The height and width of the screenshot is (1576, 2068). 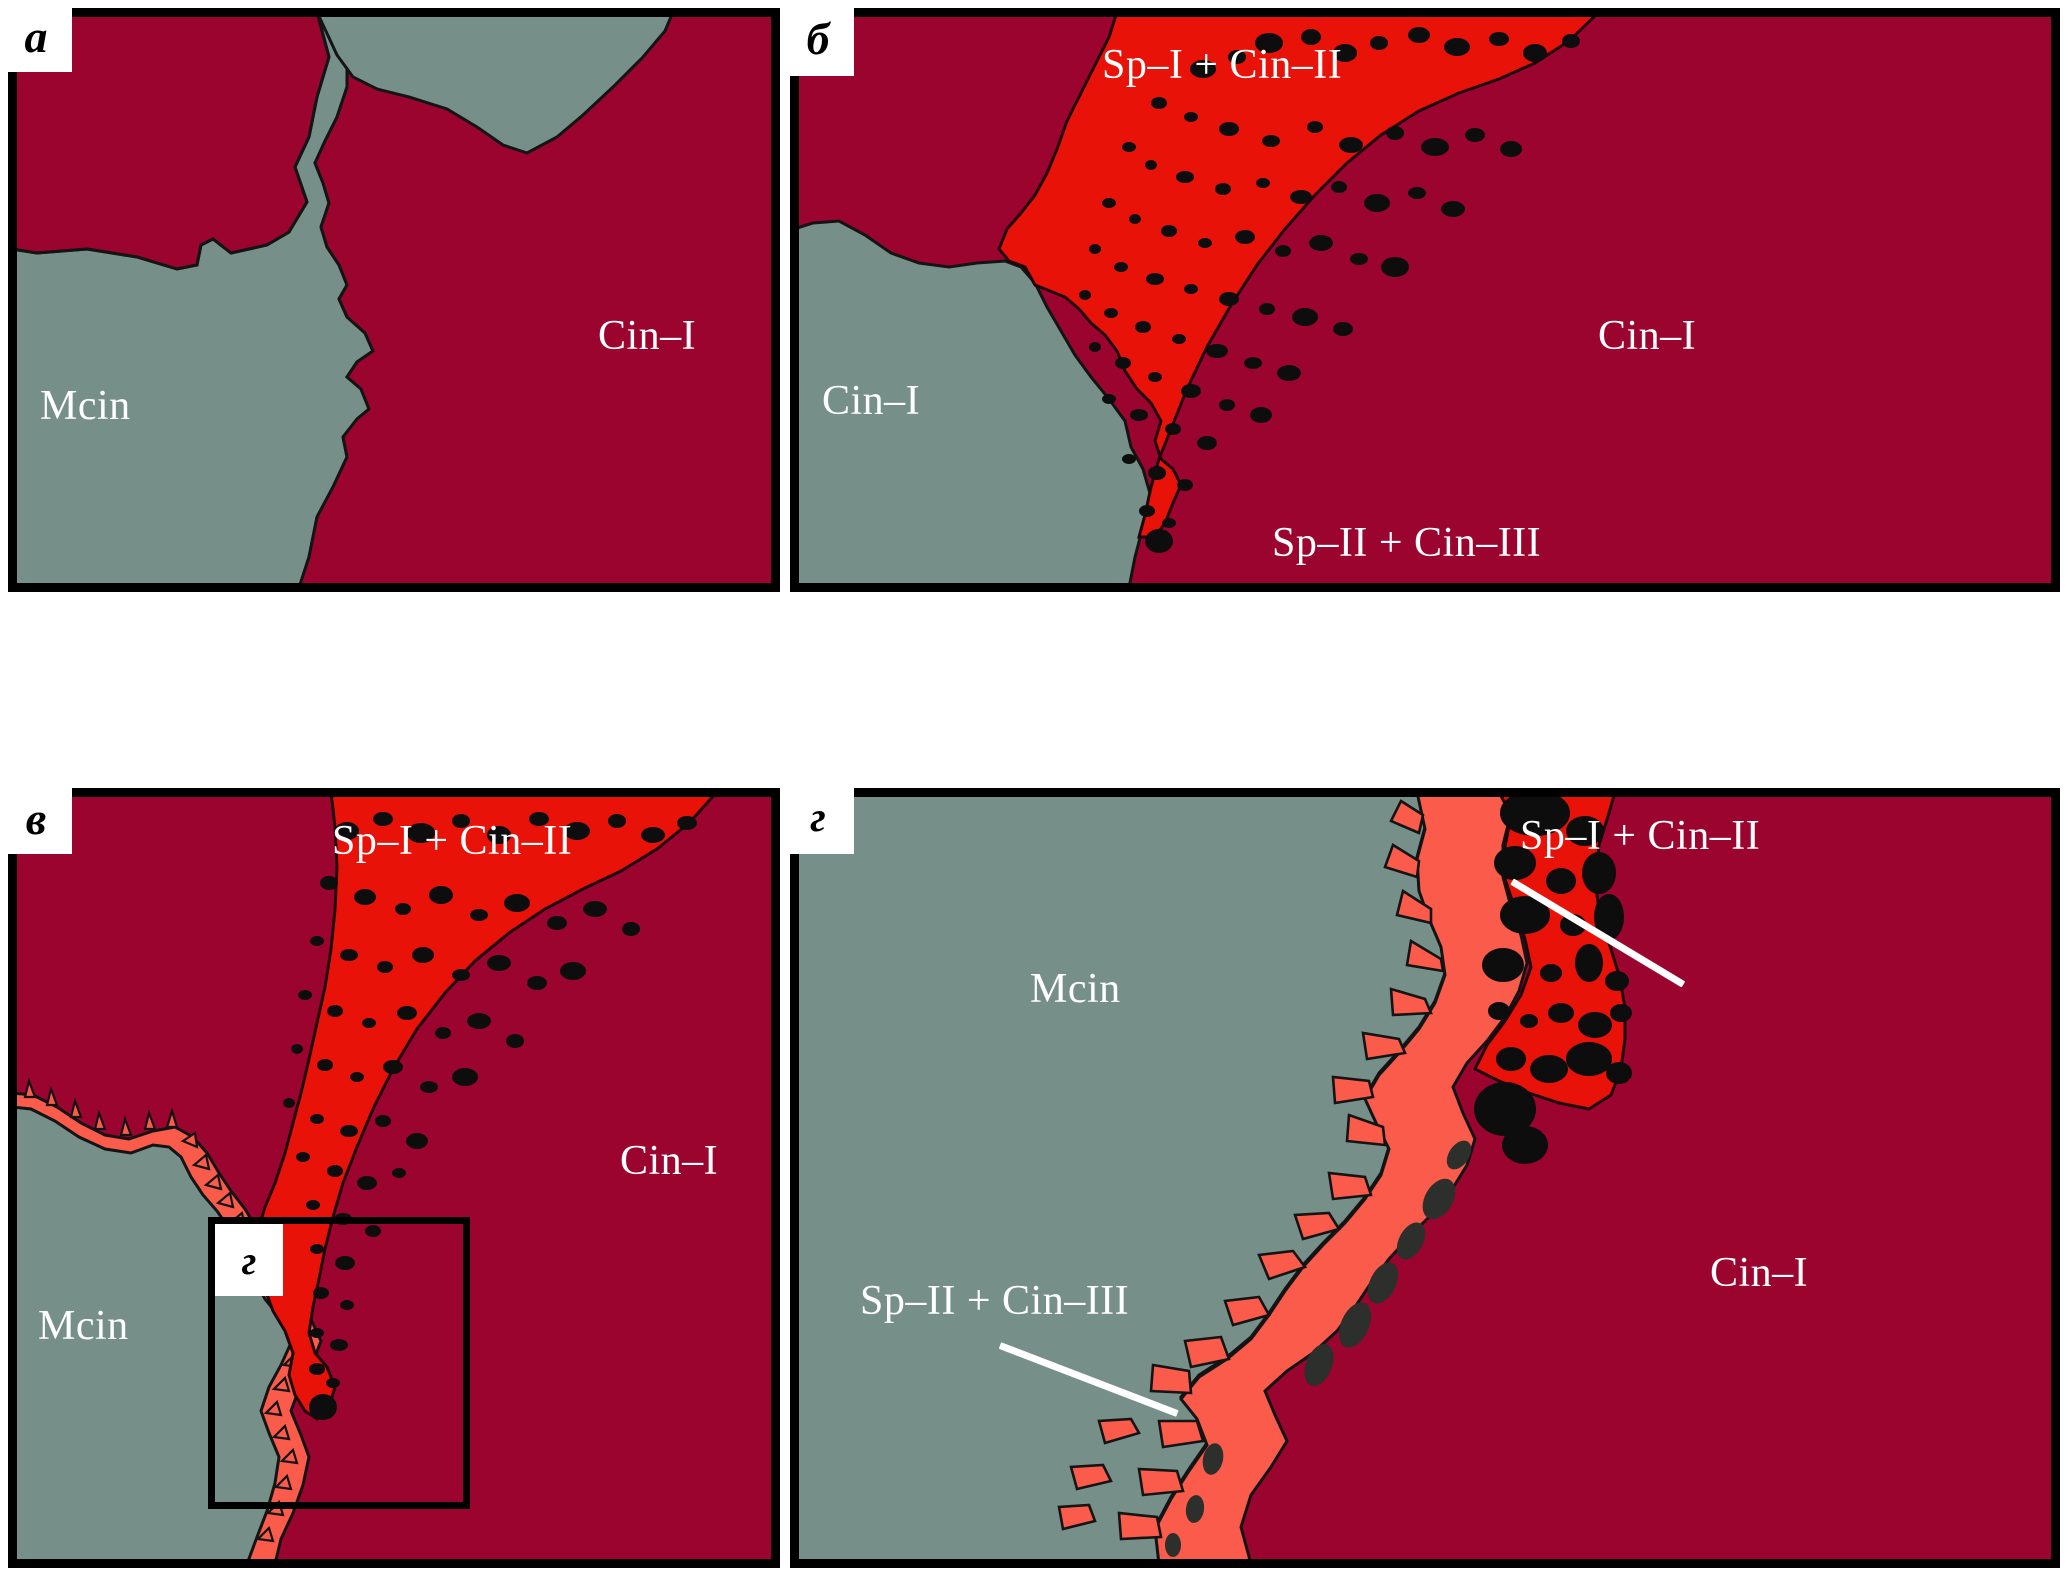 What do you see at coordinates (669, 1161) in the screenshot?
I see `panel-v-label-cin-1: Cin–I` at bounding box center [669, 1161].